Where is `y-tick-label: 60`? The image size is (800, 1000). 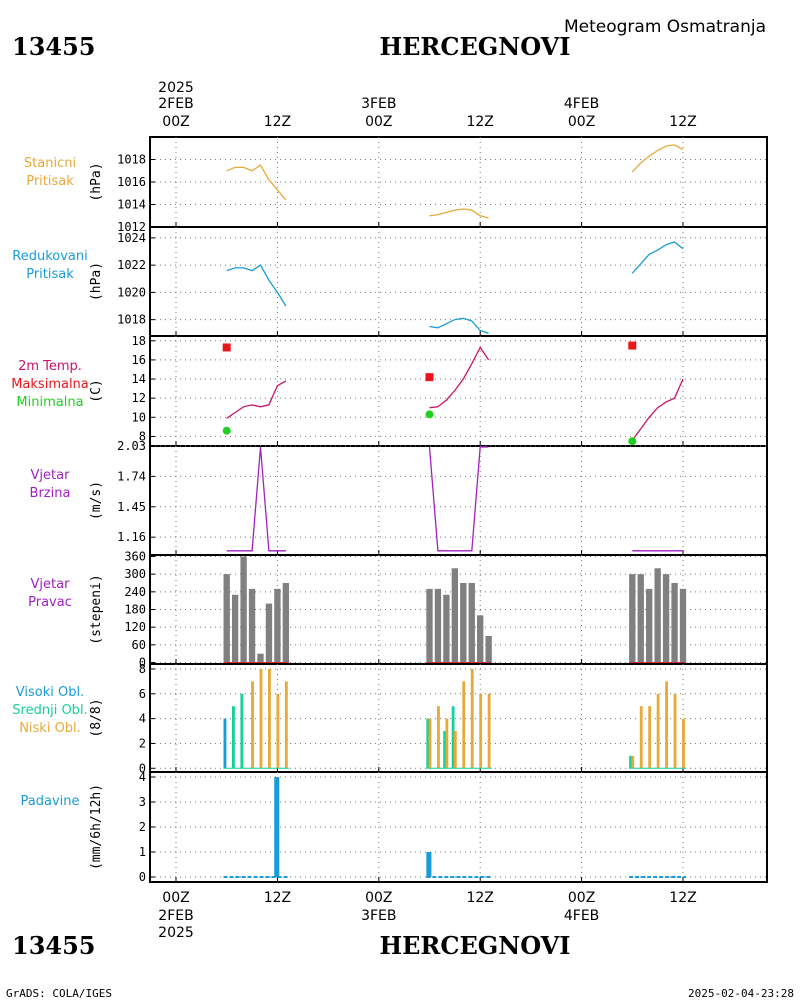 y-tick-label: 60 is located at coordinates (139, 645).